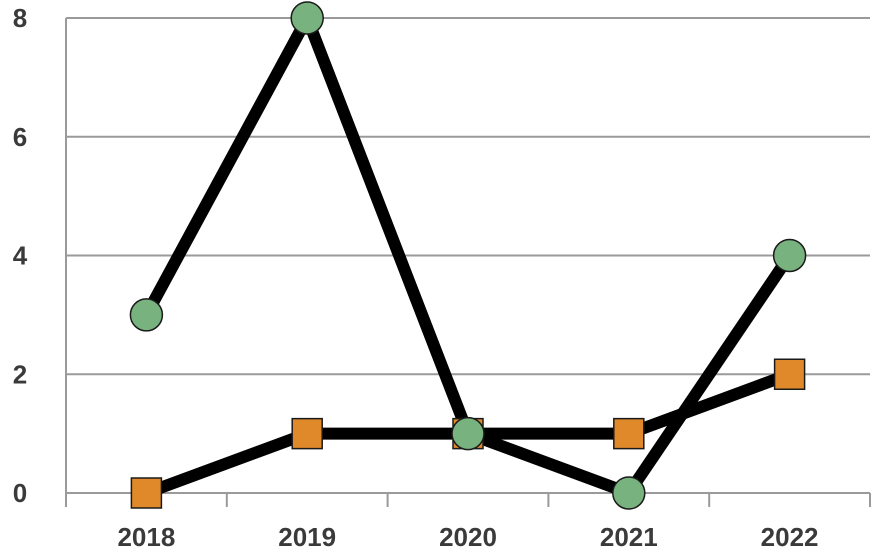  What do you see at coordinates (20, 374) in the screenshot?
I see `y-tick-label-2: 2` at bounding box center [20, 374].